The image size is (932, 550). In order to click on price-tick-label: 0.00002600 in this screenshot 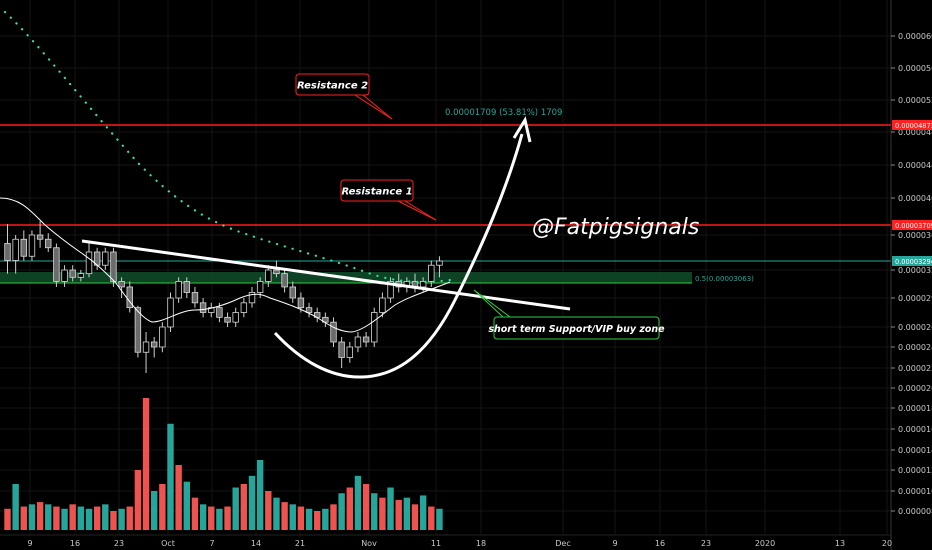, I will do `click(915, 327)`.